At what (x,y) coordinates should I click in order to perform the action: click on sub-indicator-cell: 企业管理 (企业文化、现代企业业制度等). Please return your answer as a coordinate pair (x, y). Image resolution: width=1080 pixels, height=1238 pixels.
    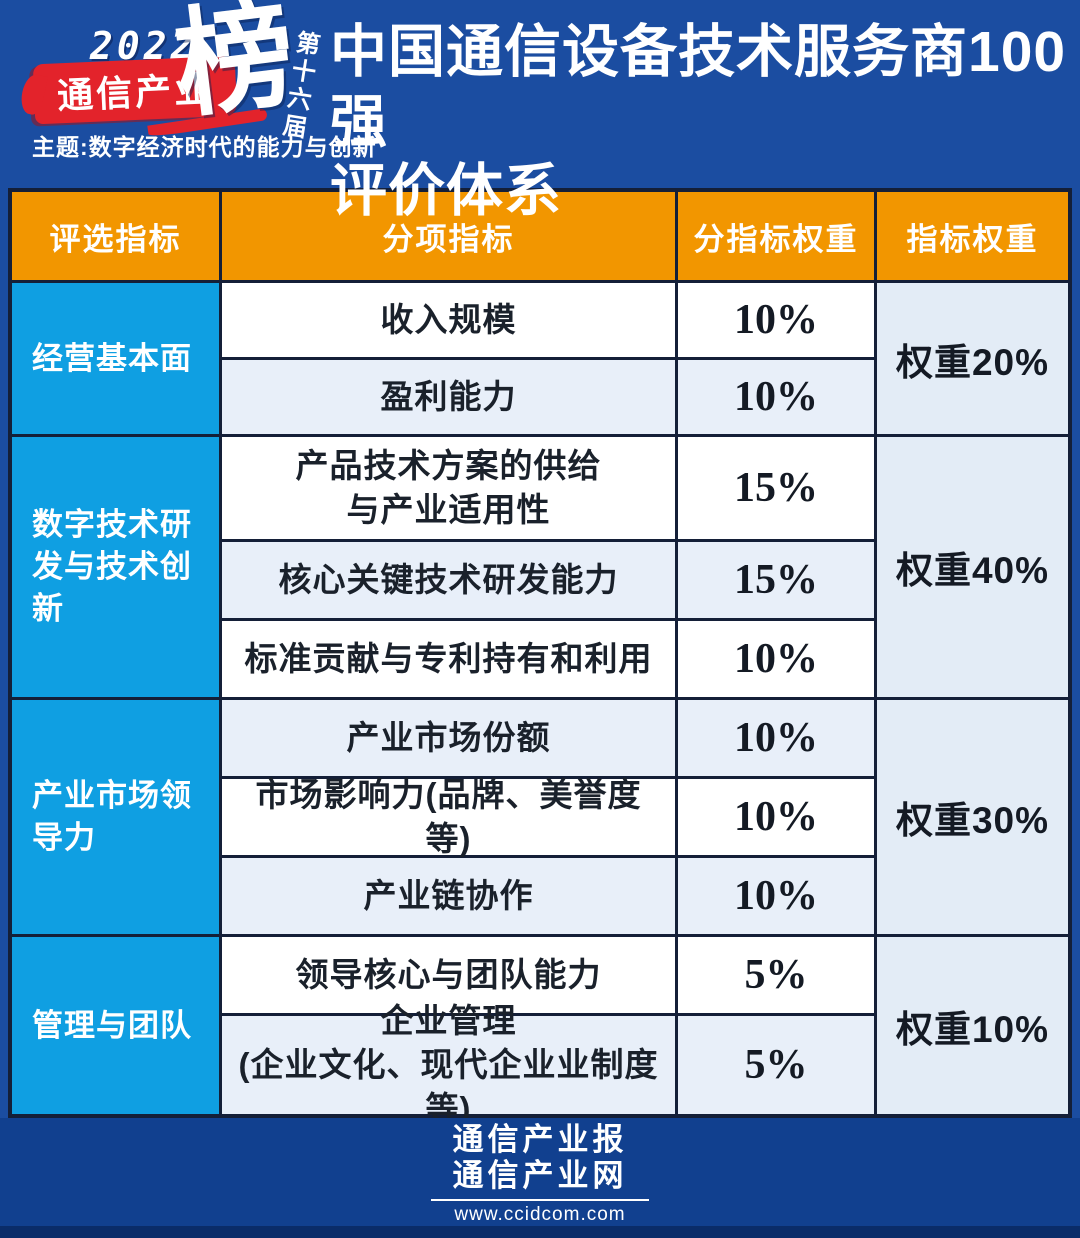
    Looking at the image, I should click on (448, 1064).